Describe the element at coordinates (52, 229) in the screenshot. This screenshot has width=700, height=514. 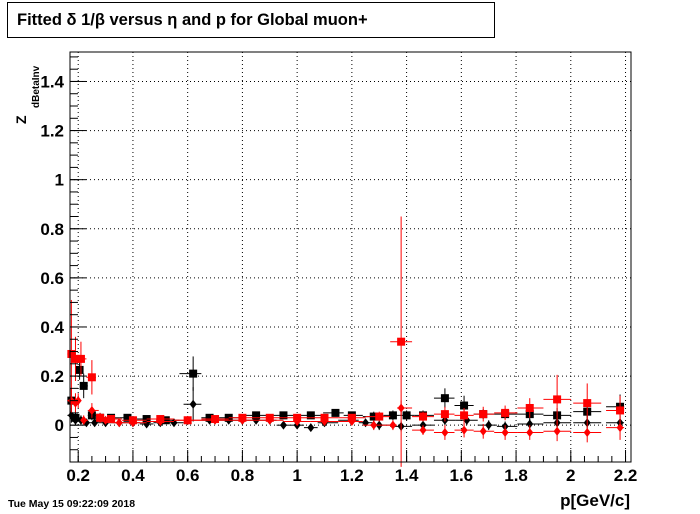
I see `y-tick-label: 0.8` at that location.